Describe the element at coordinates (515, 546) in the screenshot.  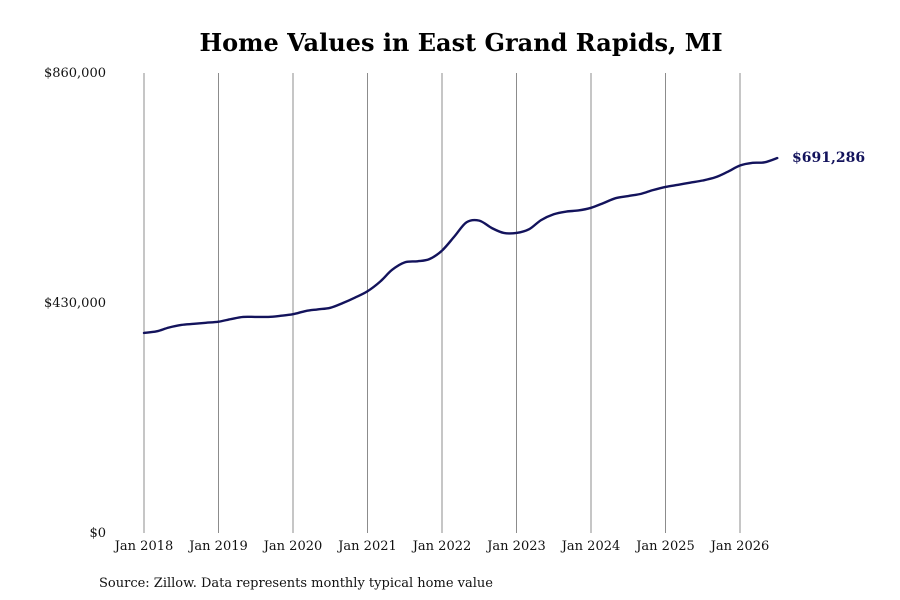
I see `x-tick-label-5: Jan 2023` at that location.